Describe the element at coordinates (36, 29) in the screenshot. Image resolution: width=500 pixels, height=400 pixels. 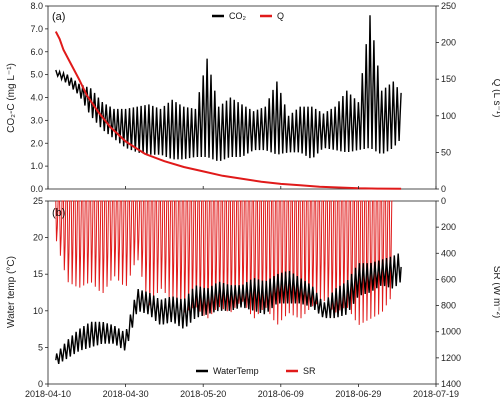
I see `panel-a-left-tick-label: 7.0` at that location.